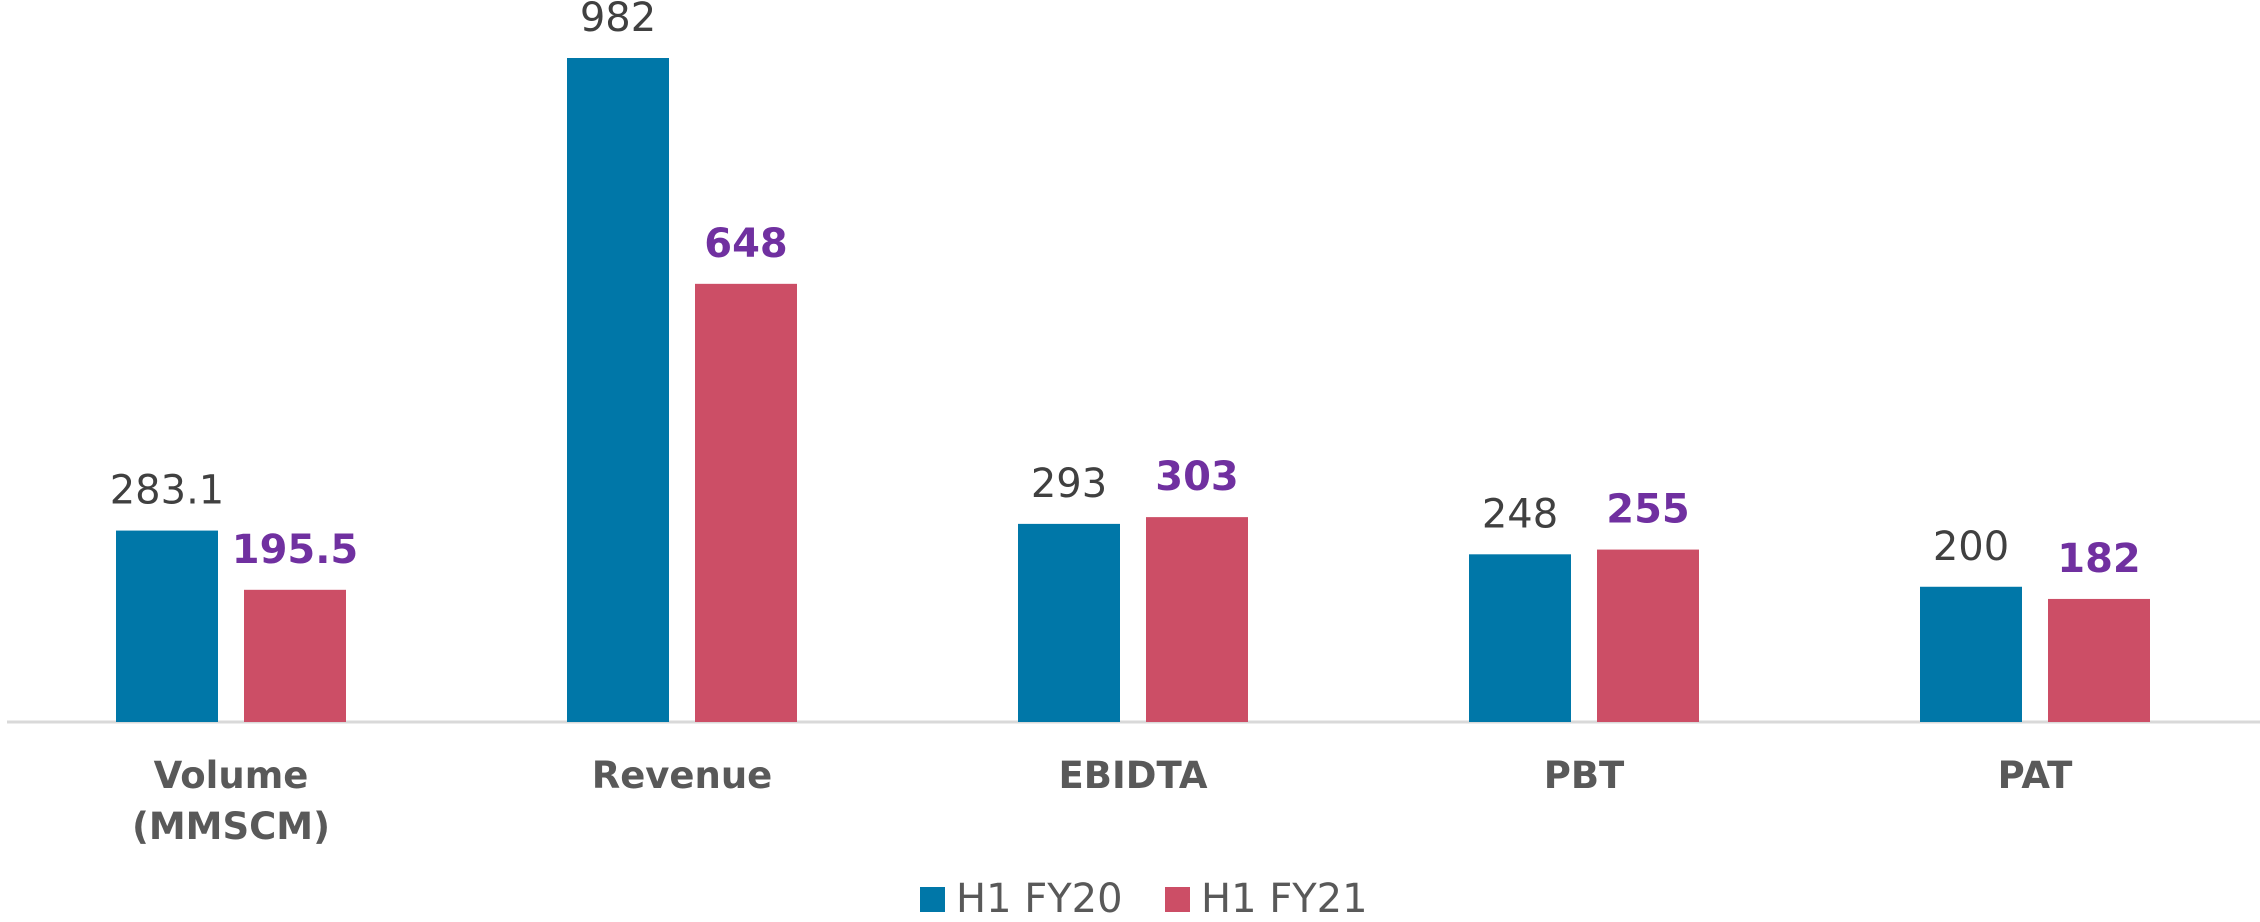 The height and width of the screenshot is (922, 2260). I want to click on data-label: 283.1, so click(167, 491).